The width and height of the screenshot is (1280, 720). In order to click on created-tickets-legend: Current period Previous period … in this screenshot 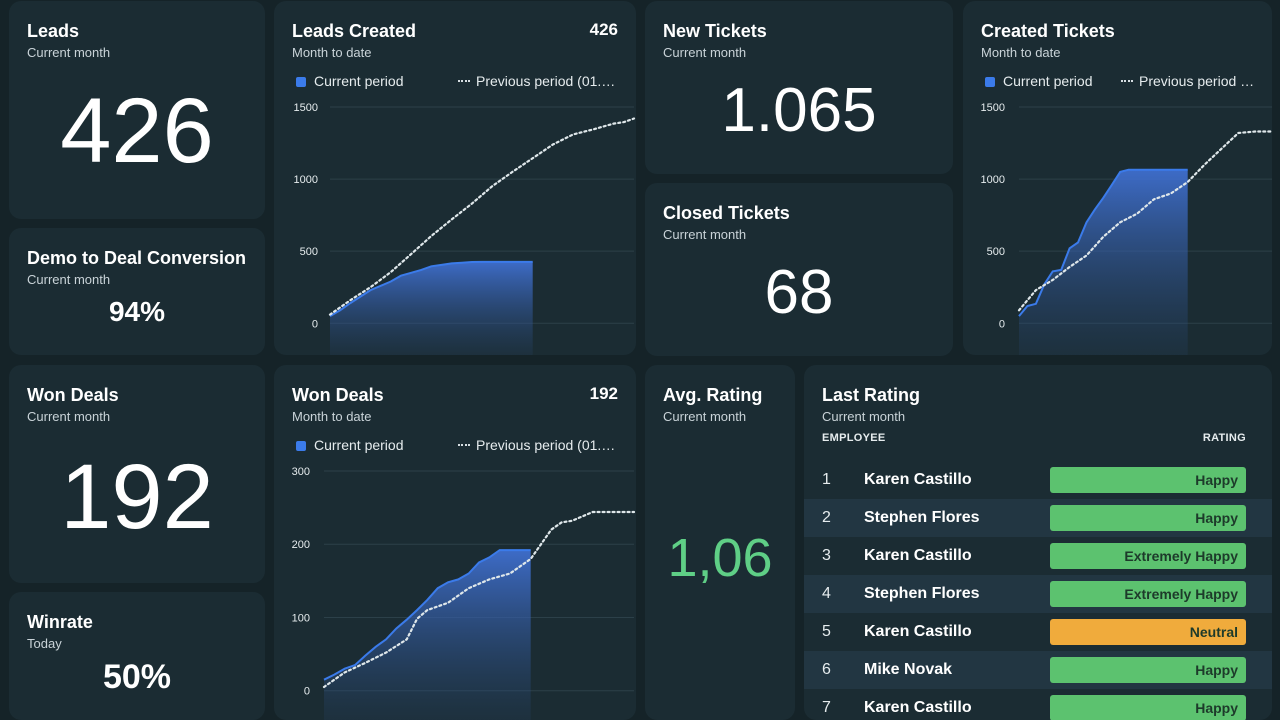, I will do `click(1119, 81)`.